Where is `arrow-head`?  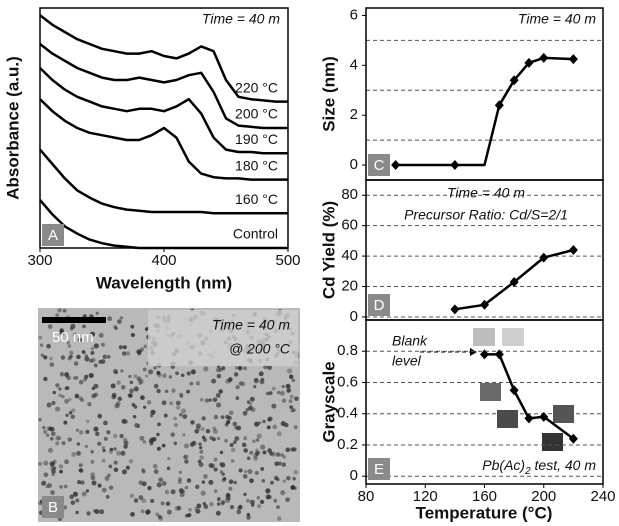
arrow-head is located at coordinates (473, 352).